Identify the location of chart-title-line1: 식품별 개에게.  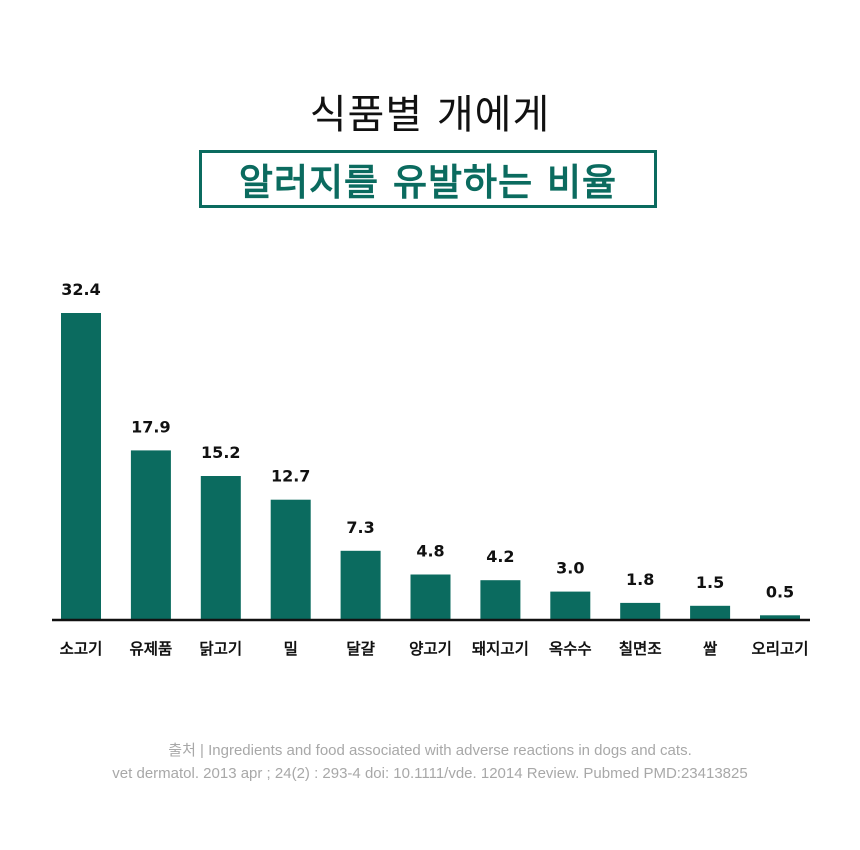
(430, 115).